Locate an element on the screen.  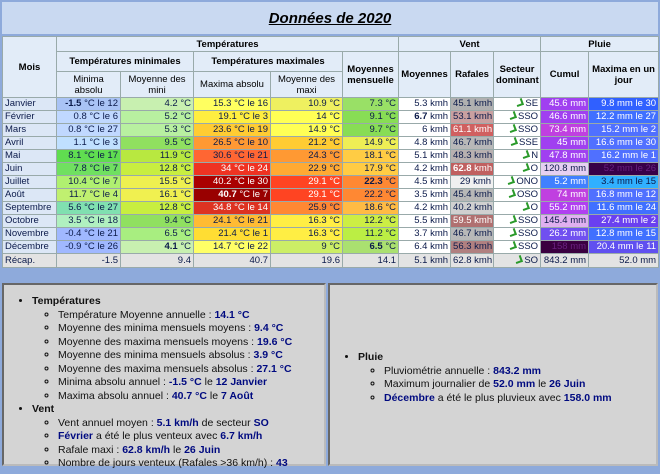
data-cell: 9.1 °C is located at coordinates (370, 117).